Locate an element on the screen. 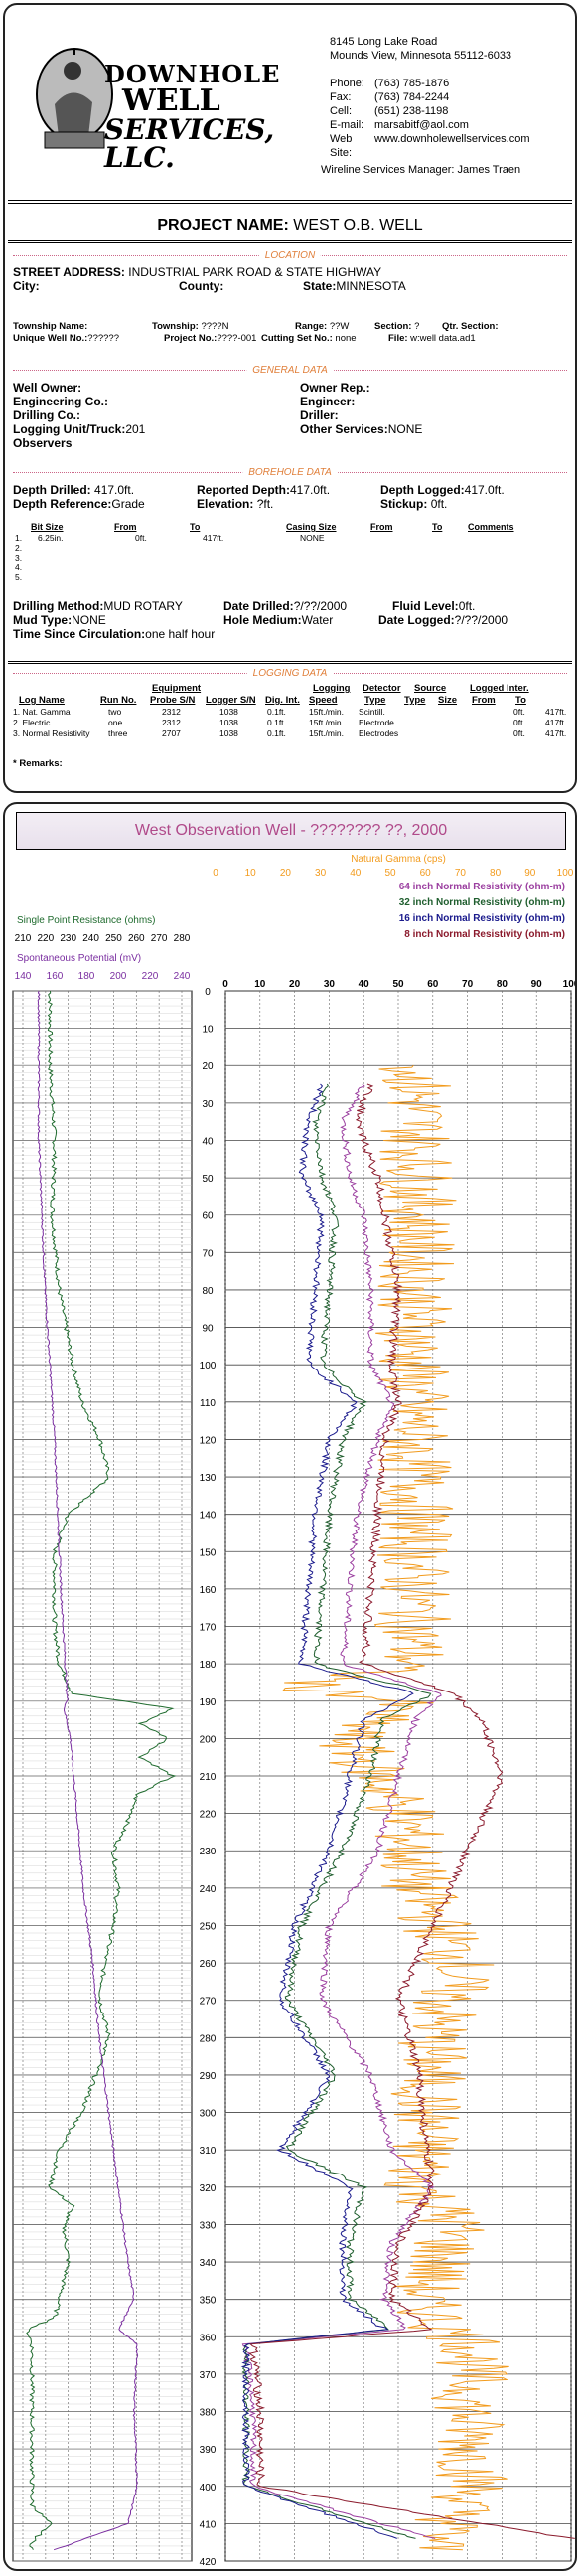  row-num: 4. is located at coordinates (19, 567).